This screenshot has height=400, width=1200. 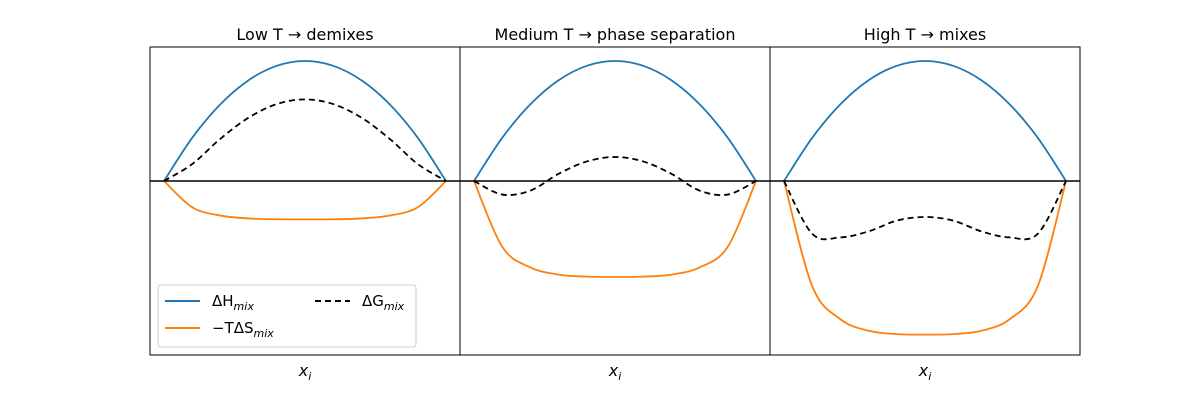 What do you see at coordinates (615, 34) in the screenshot?
I see `panel-title-medium-t: Medium T → phase separation` at bounding box center [615, 34].